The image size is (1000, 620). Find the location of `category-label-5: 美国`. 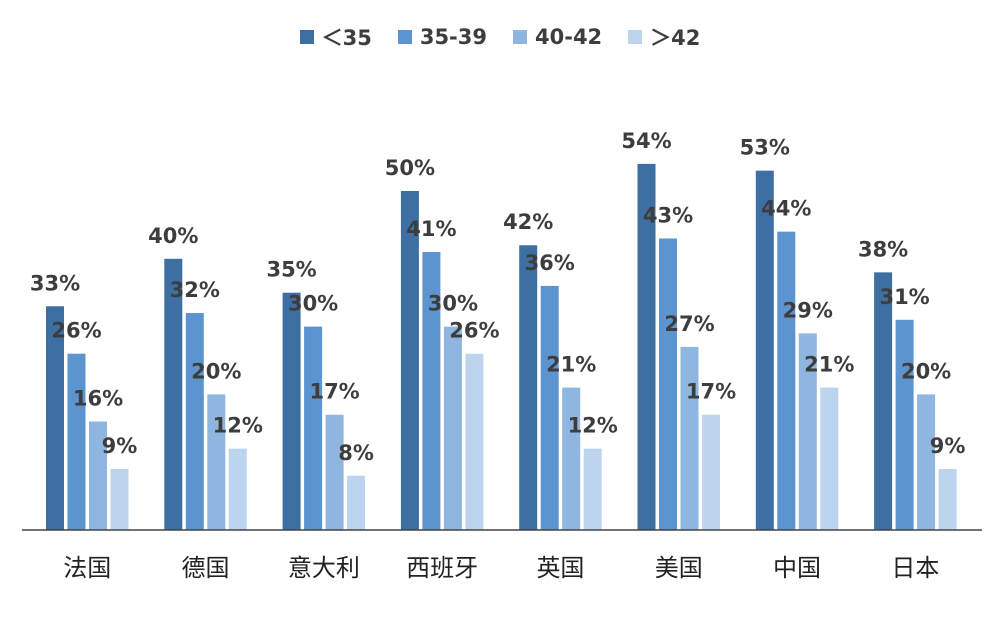

category-label-5: 美国 is located at coordinates (679, 568).